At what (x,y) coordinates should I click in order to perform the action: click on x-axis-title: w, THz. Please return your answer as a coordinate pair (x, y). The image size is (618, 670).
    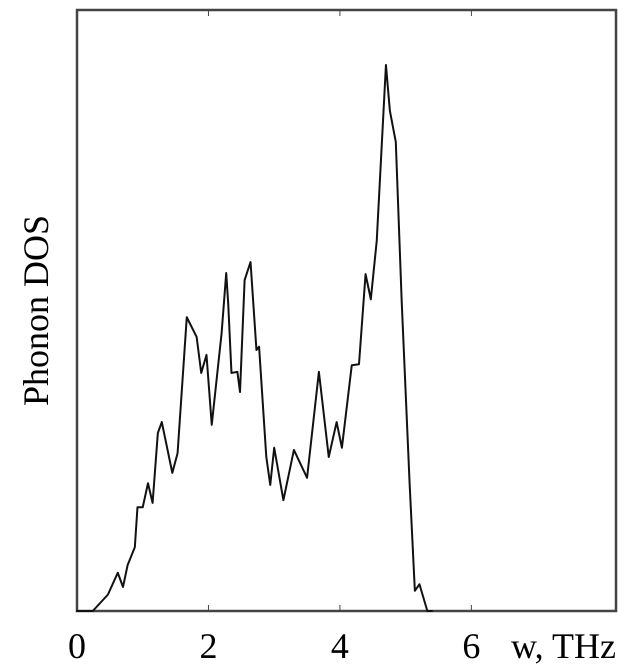
    Looking at the image, I should click on (563, 646).